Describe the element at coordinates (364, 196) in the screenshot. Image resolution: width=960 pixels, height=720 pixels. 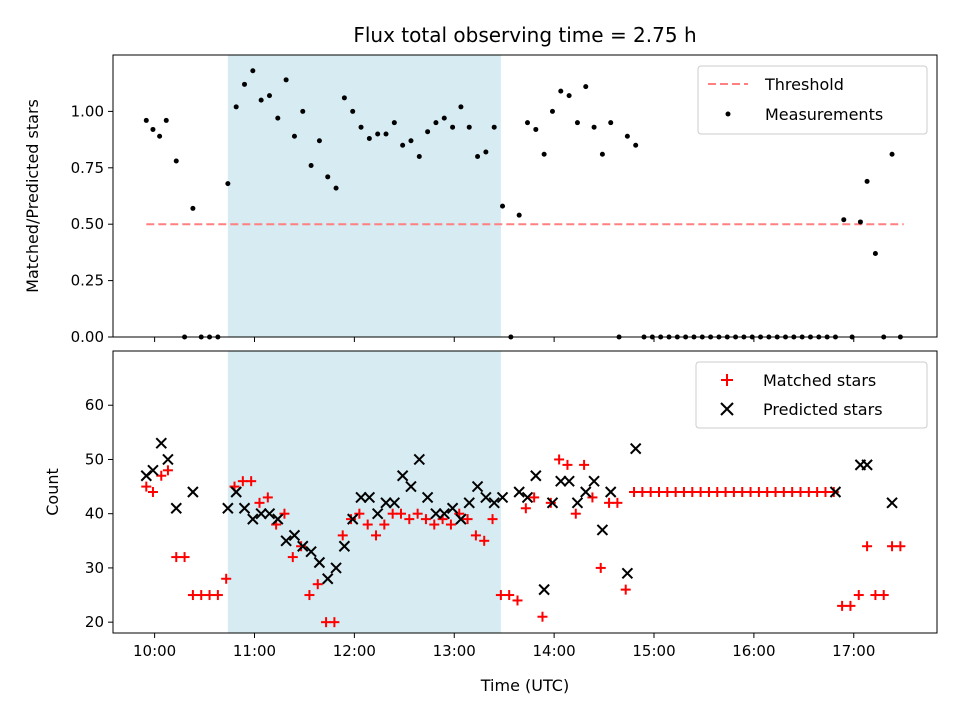
I see `top-shaded-span` at that location.